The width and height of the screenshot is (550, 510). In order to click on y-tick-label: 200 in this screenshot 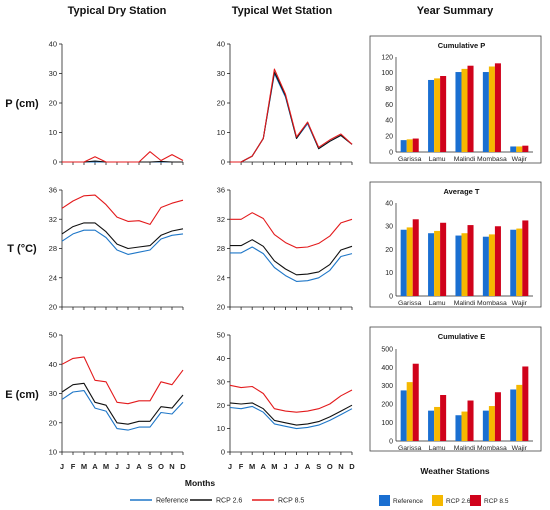, I will do `click(387, 405)`.